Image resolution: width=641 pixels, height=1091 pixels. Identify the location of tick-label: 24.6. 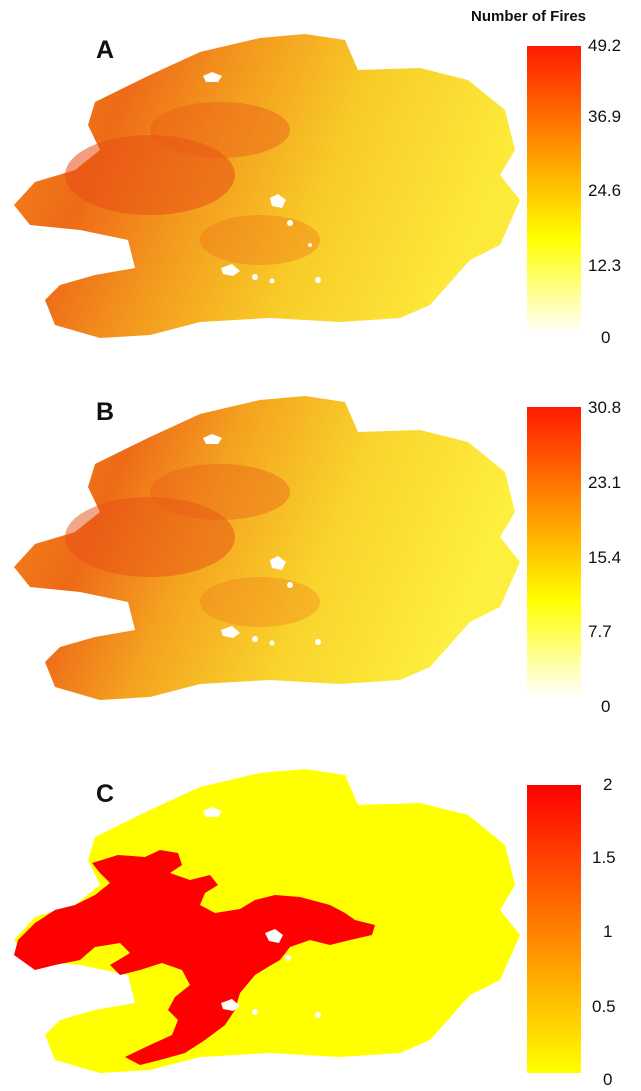
(605, 190).